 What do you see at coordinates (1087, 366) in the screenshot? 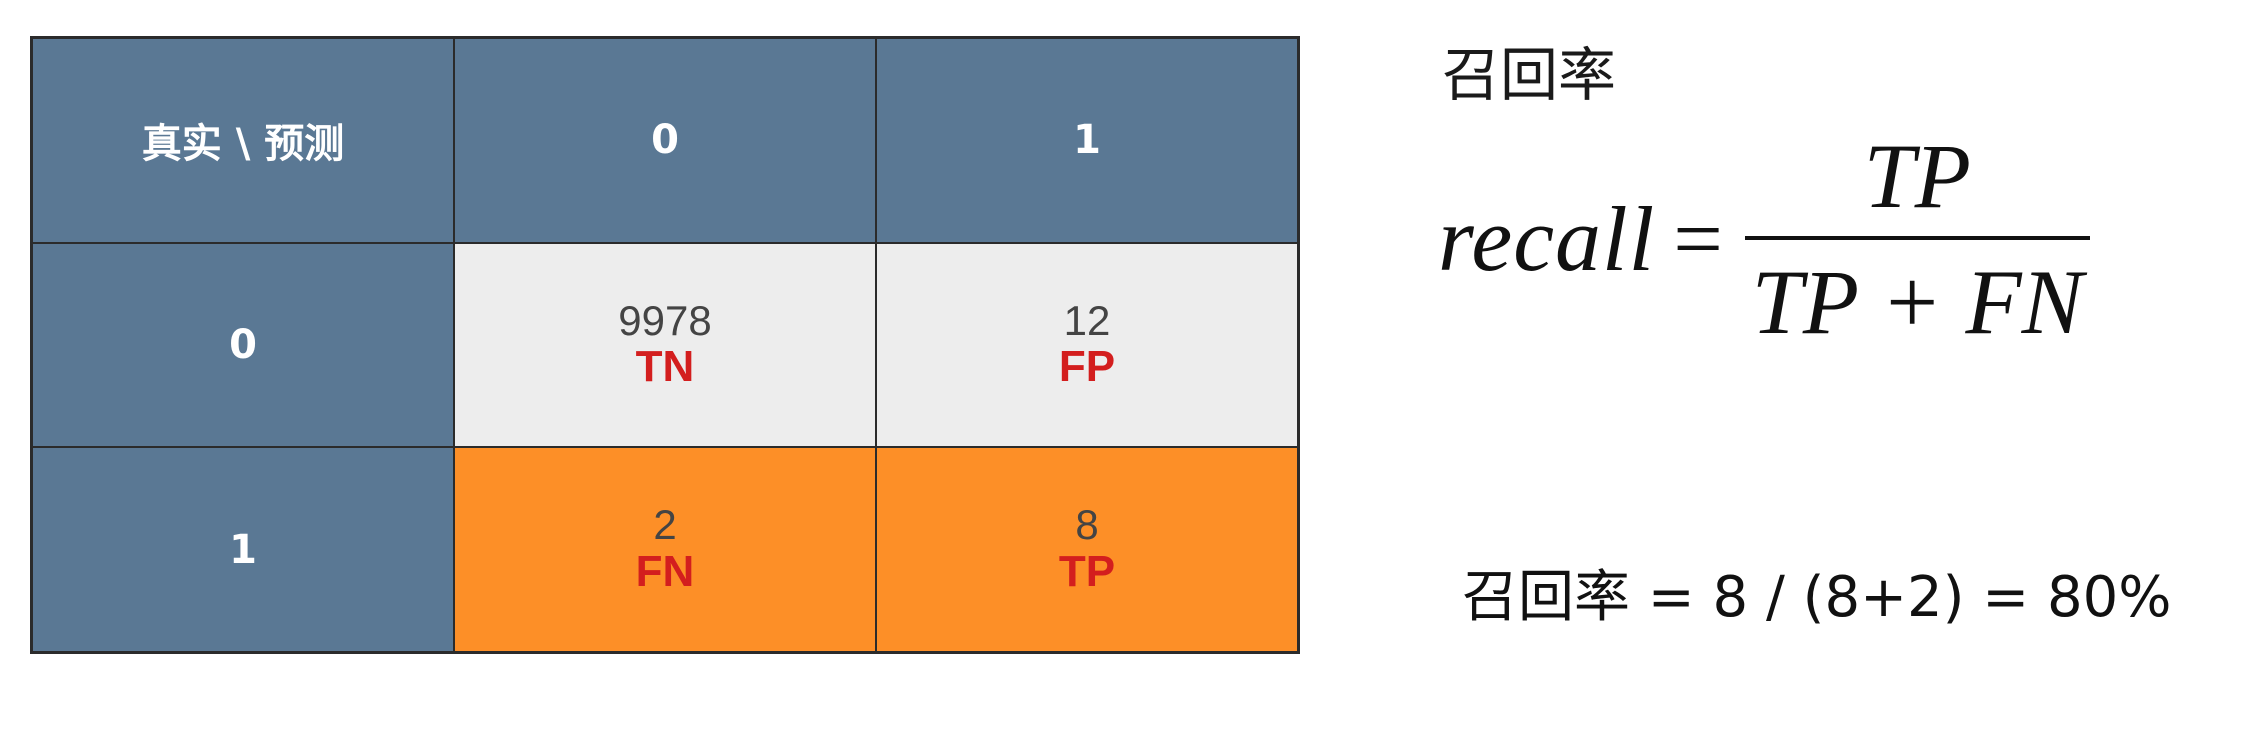
I see `cell-tag: FP` at bounding box center [1087, 366].